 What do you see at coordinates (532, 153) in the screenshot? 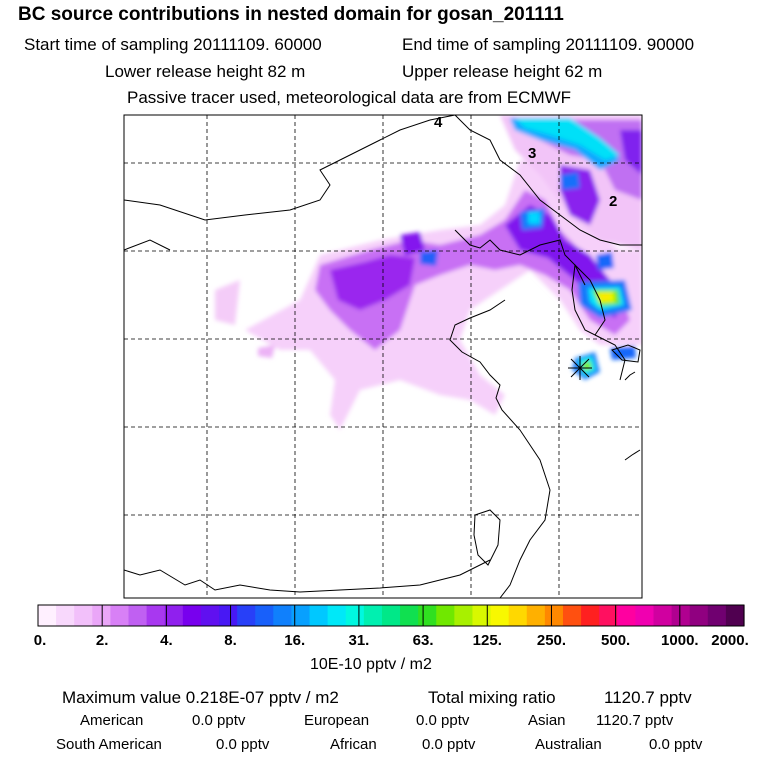
I see `contour-label-3: 3` at bounding box center [532, 153].